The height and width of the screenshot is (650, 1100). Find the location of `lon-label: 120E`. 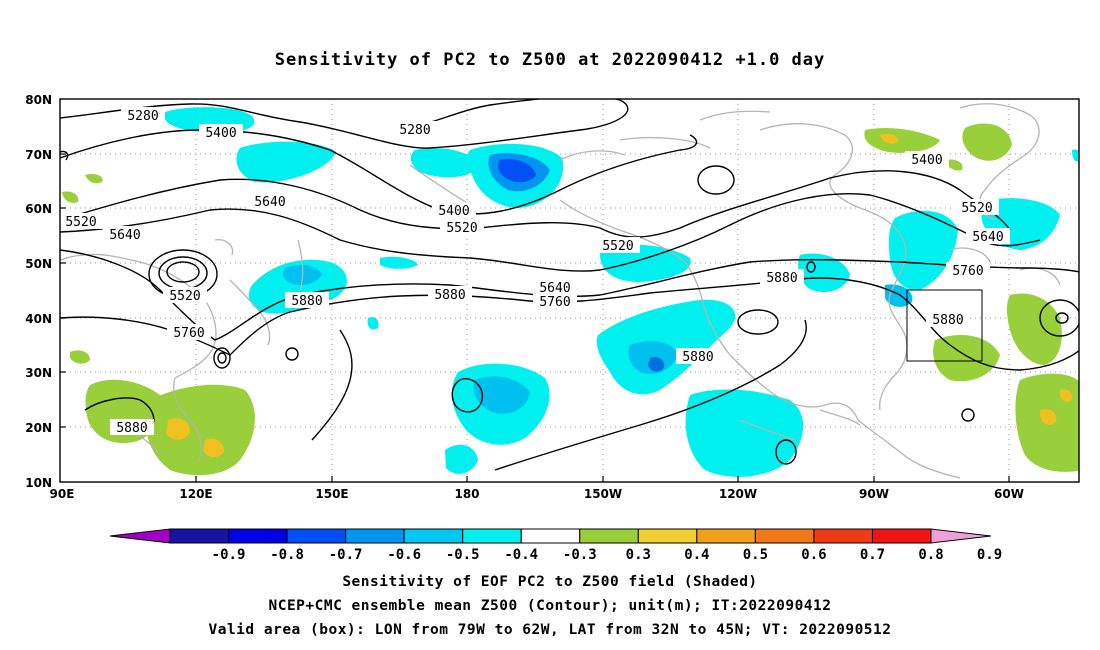

lon-label: 120E is located at coordinates (195, 494).